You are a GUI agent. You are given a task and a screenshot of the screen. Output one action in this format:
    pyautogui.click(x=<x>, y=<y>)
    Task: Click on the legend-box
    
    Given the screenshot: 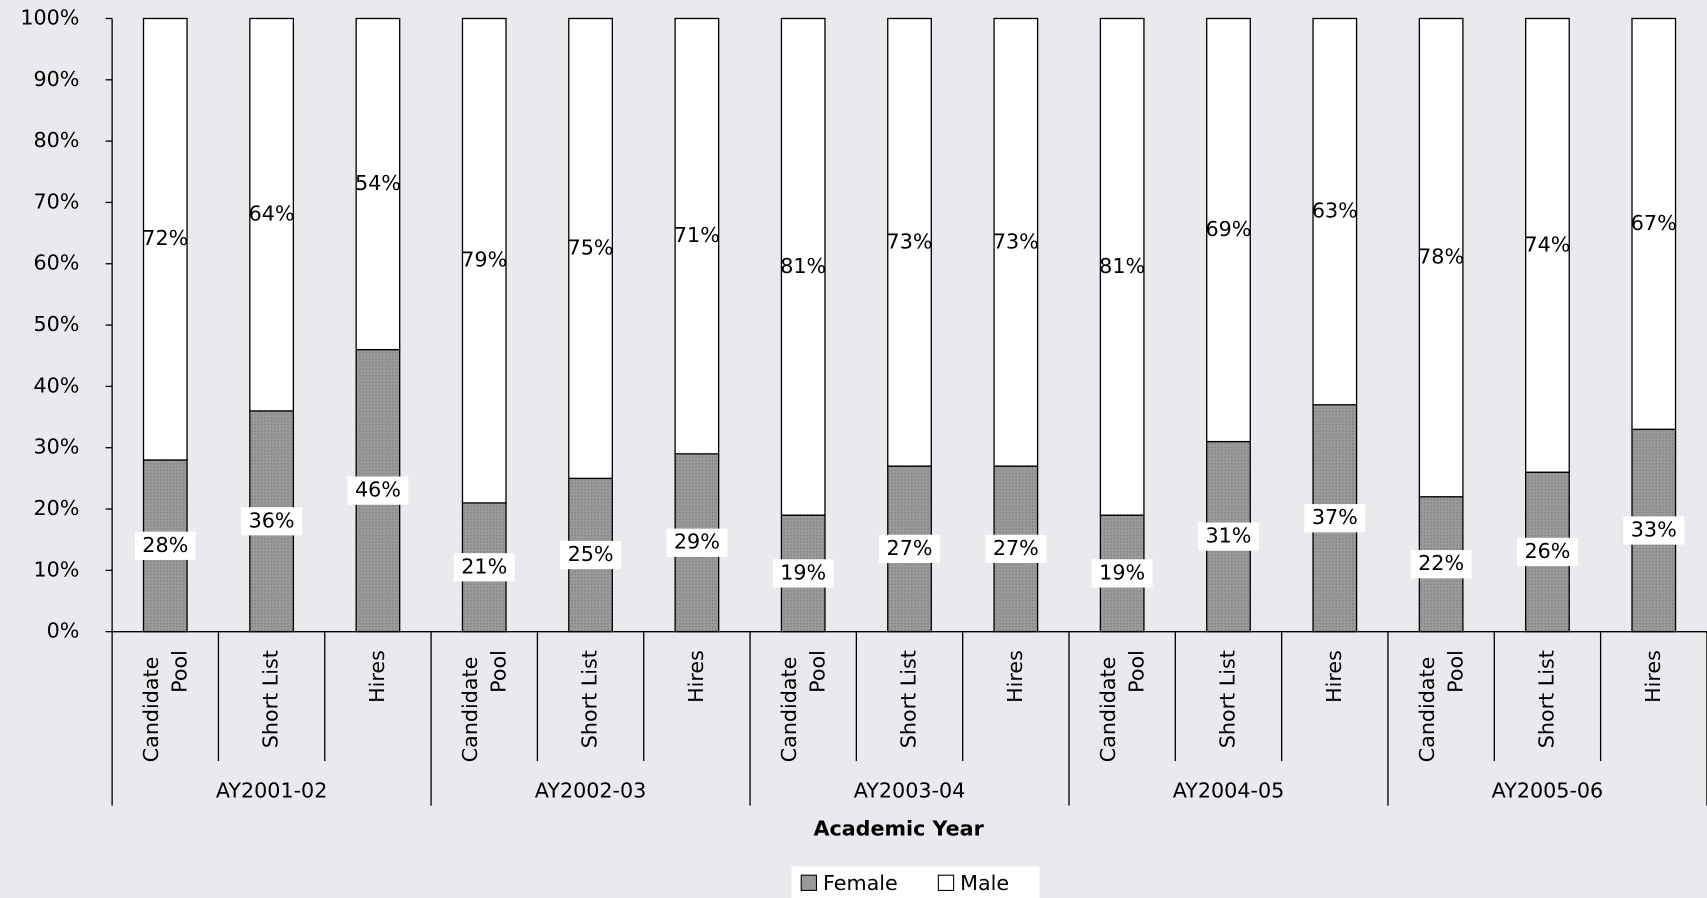 What is the action you would take?
    pyautogui.click(x=915, y=882)
    